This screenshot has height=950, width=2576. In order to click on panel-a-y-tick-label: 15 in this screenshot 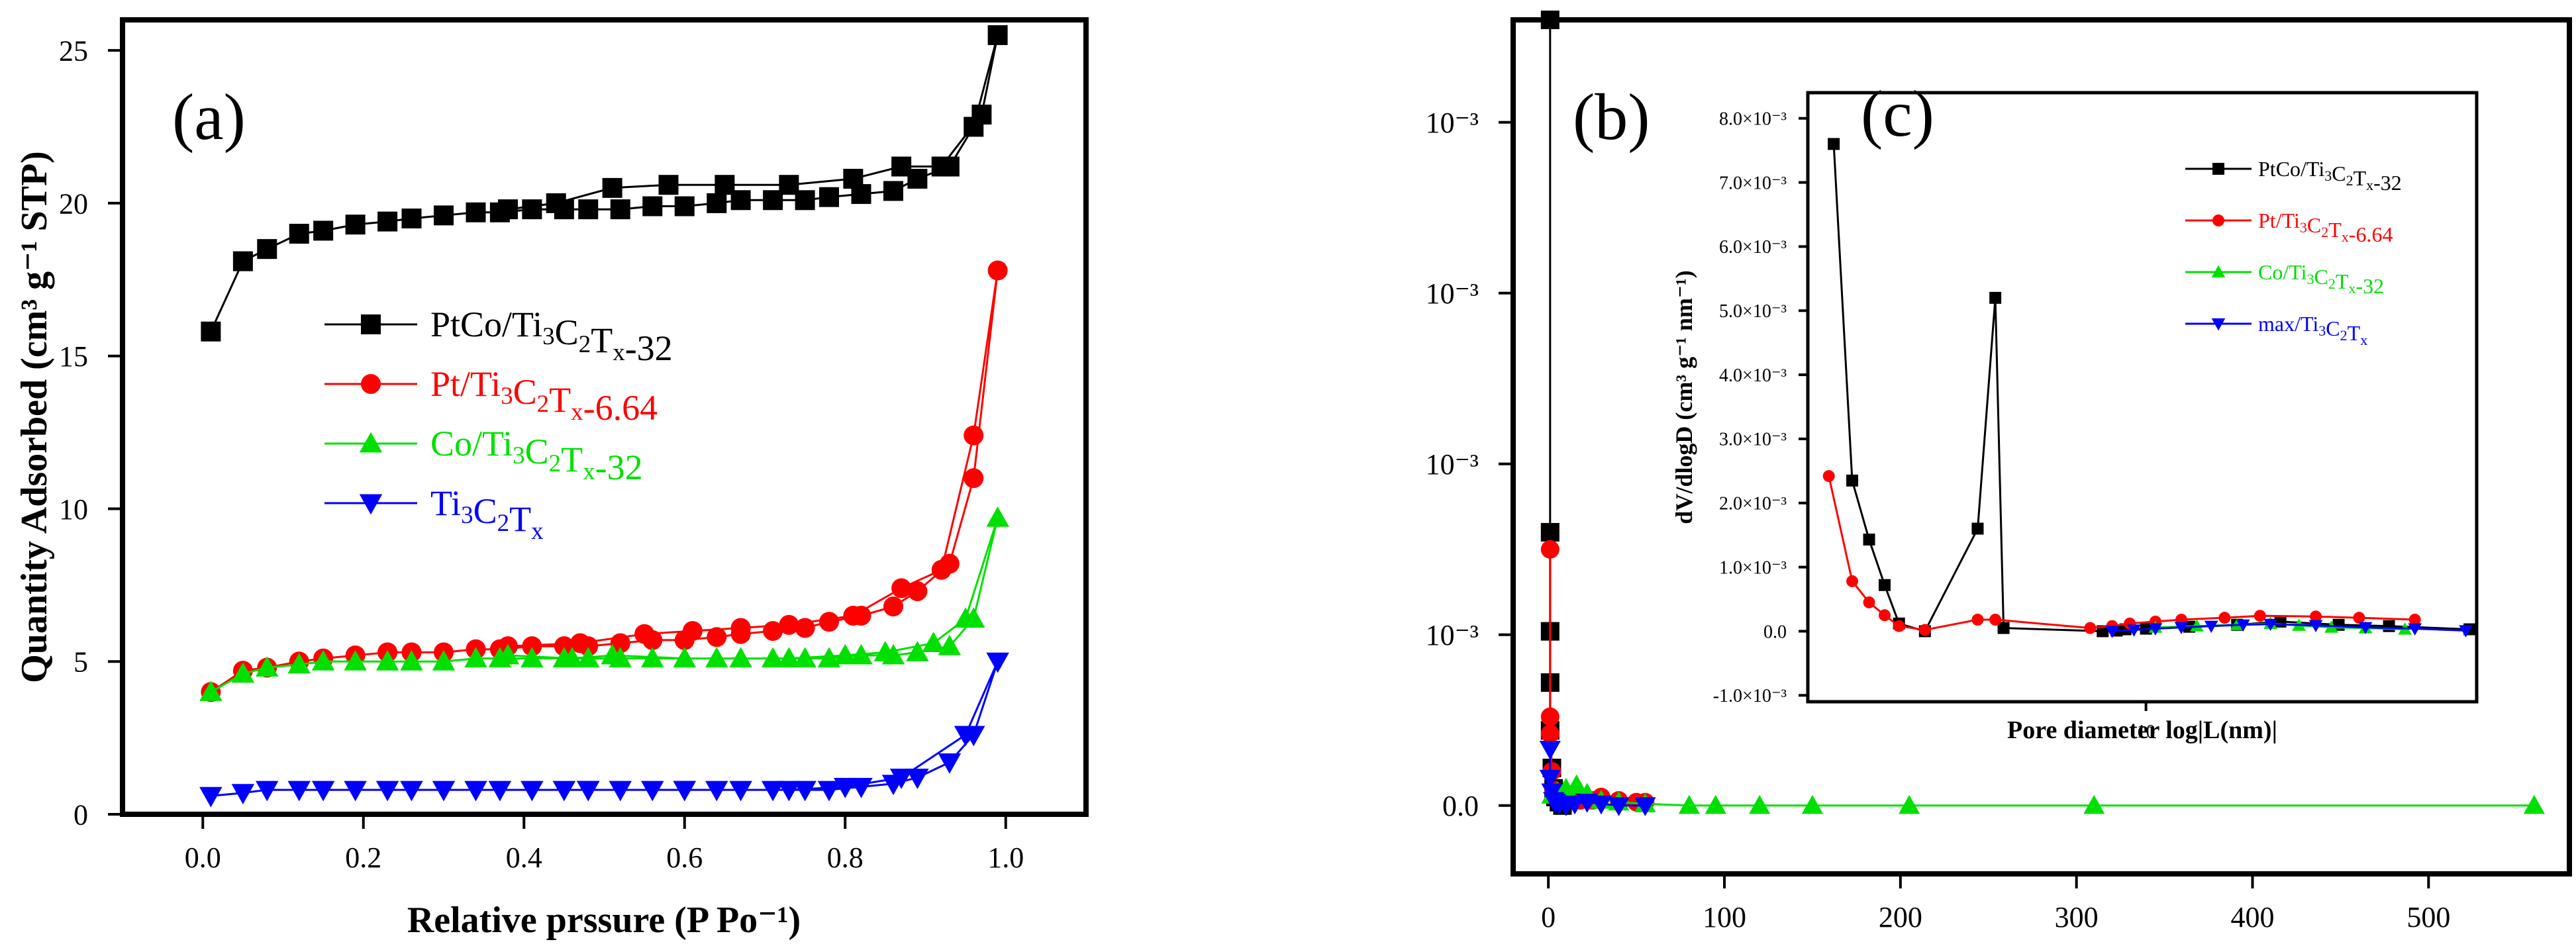, I will do `click(73, 356)`.